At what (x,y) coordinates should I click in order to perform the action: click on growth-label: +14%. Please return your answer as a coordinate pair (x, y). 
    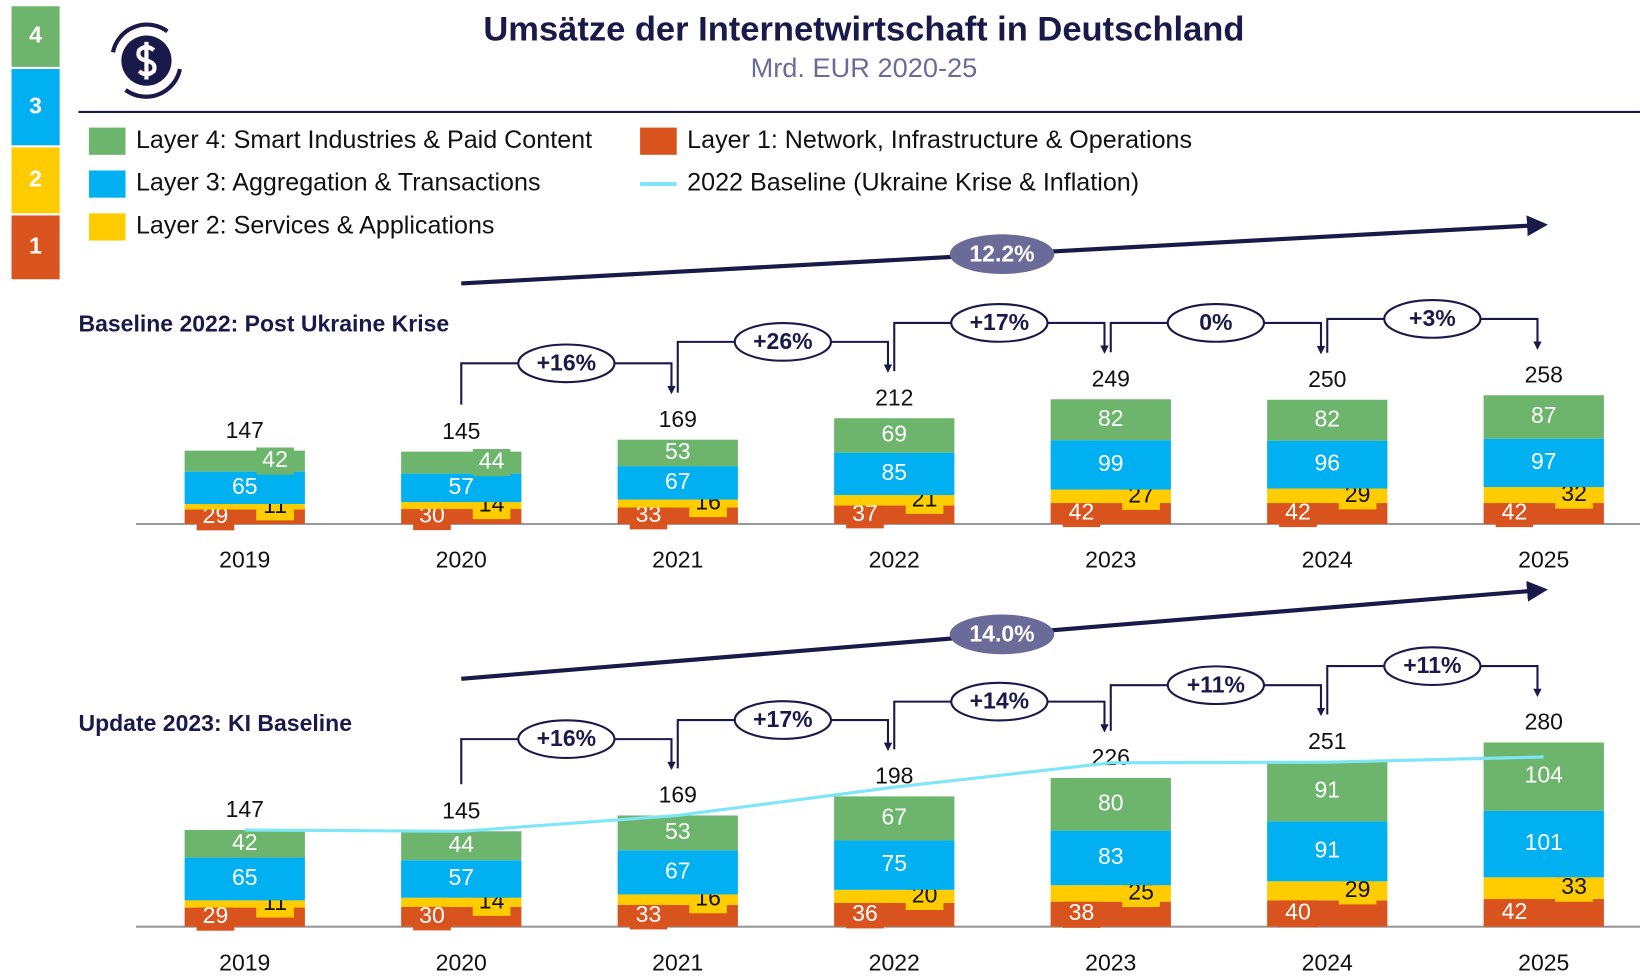
    Looking at the image, I should click on (999, 701).